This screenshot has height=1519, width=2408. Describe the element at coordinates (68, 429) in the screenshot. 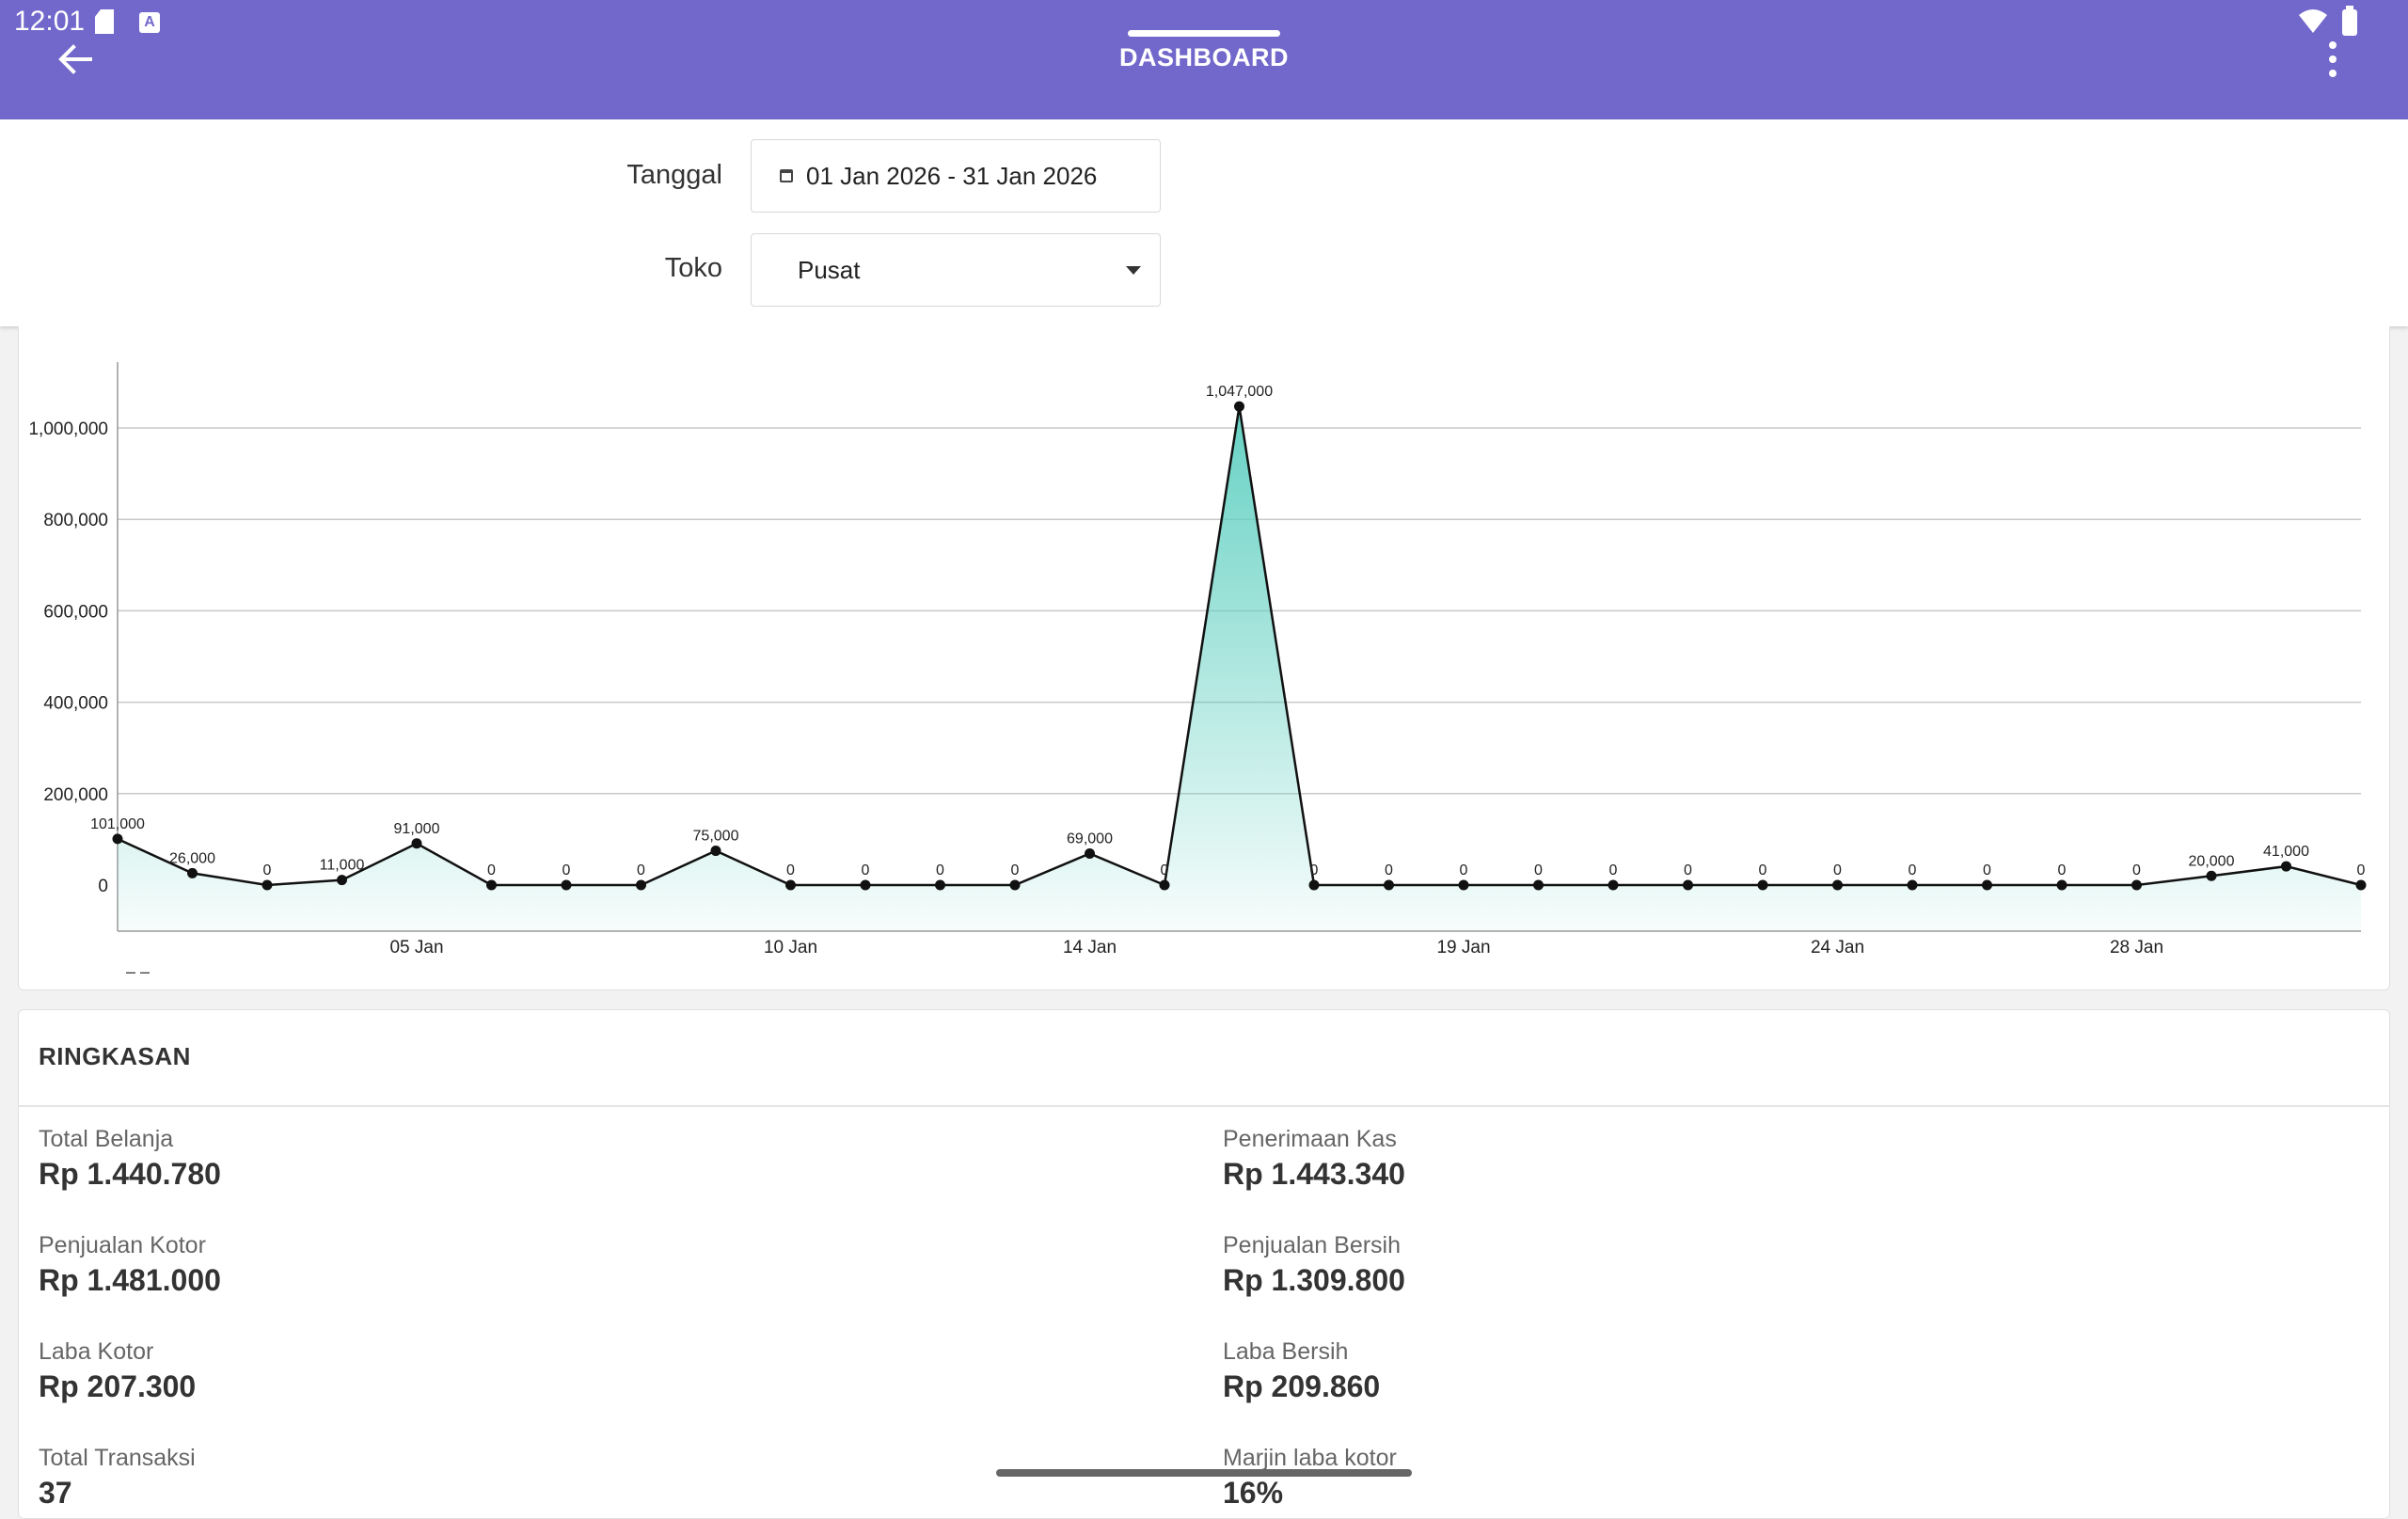

I see `y-tick-label: 1,000,000` at that location.